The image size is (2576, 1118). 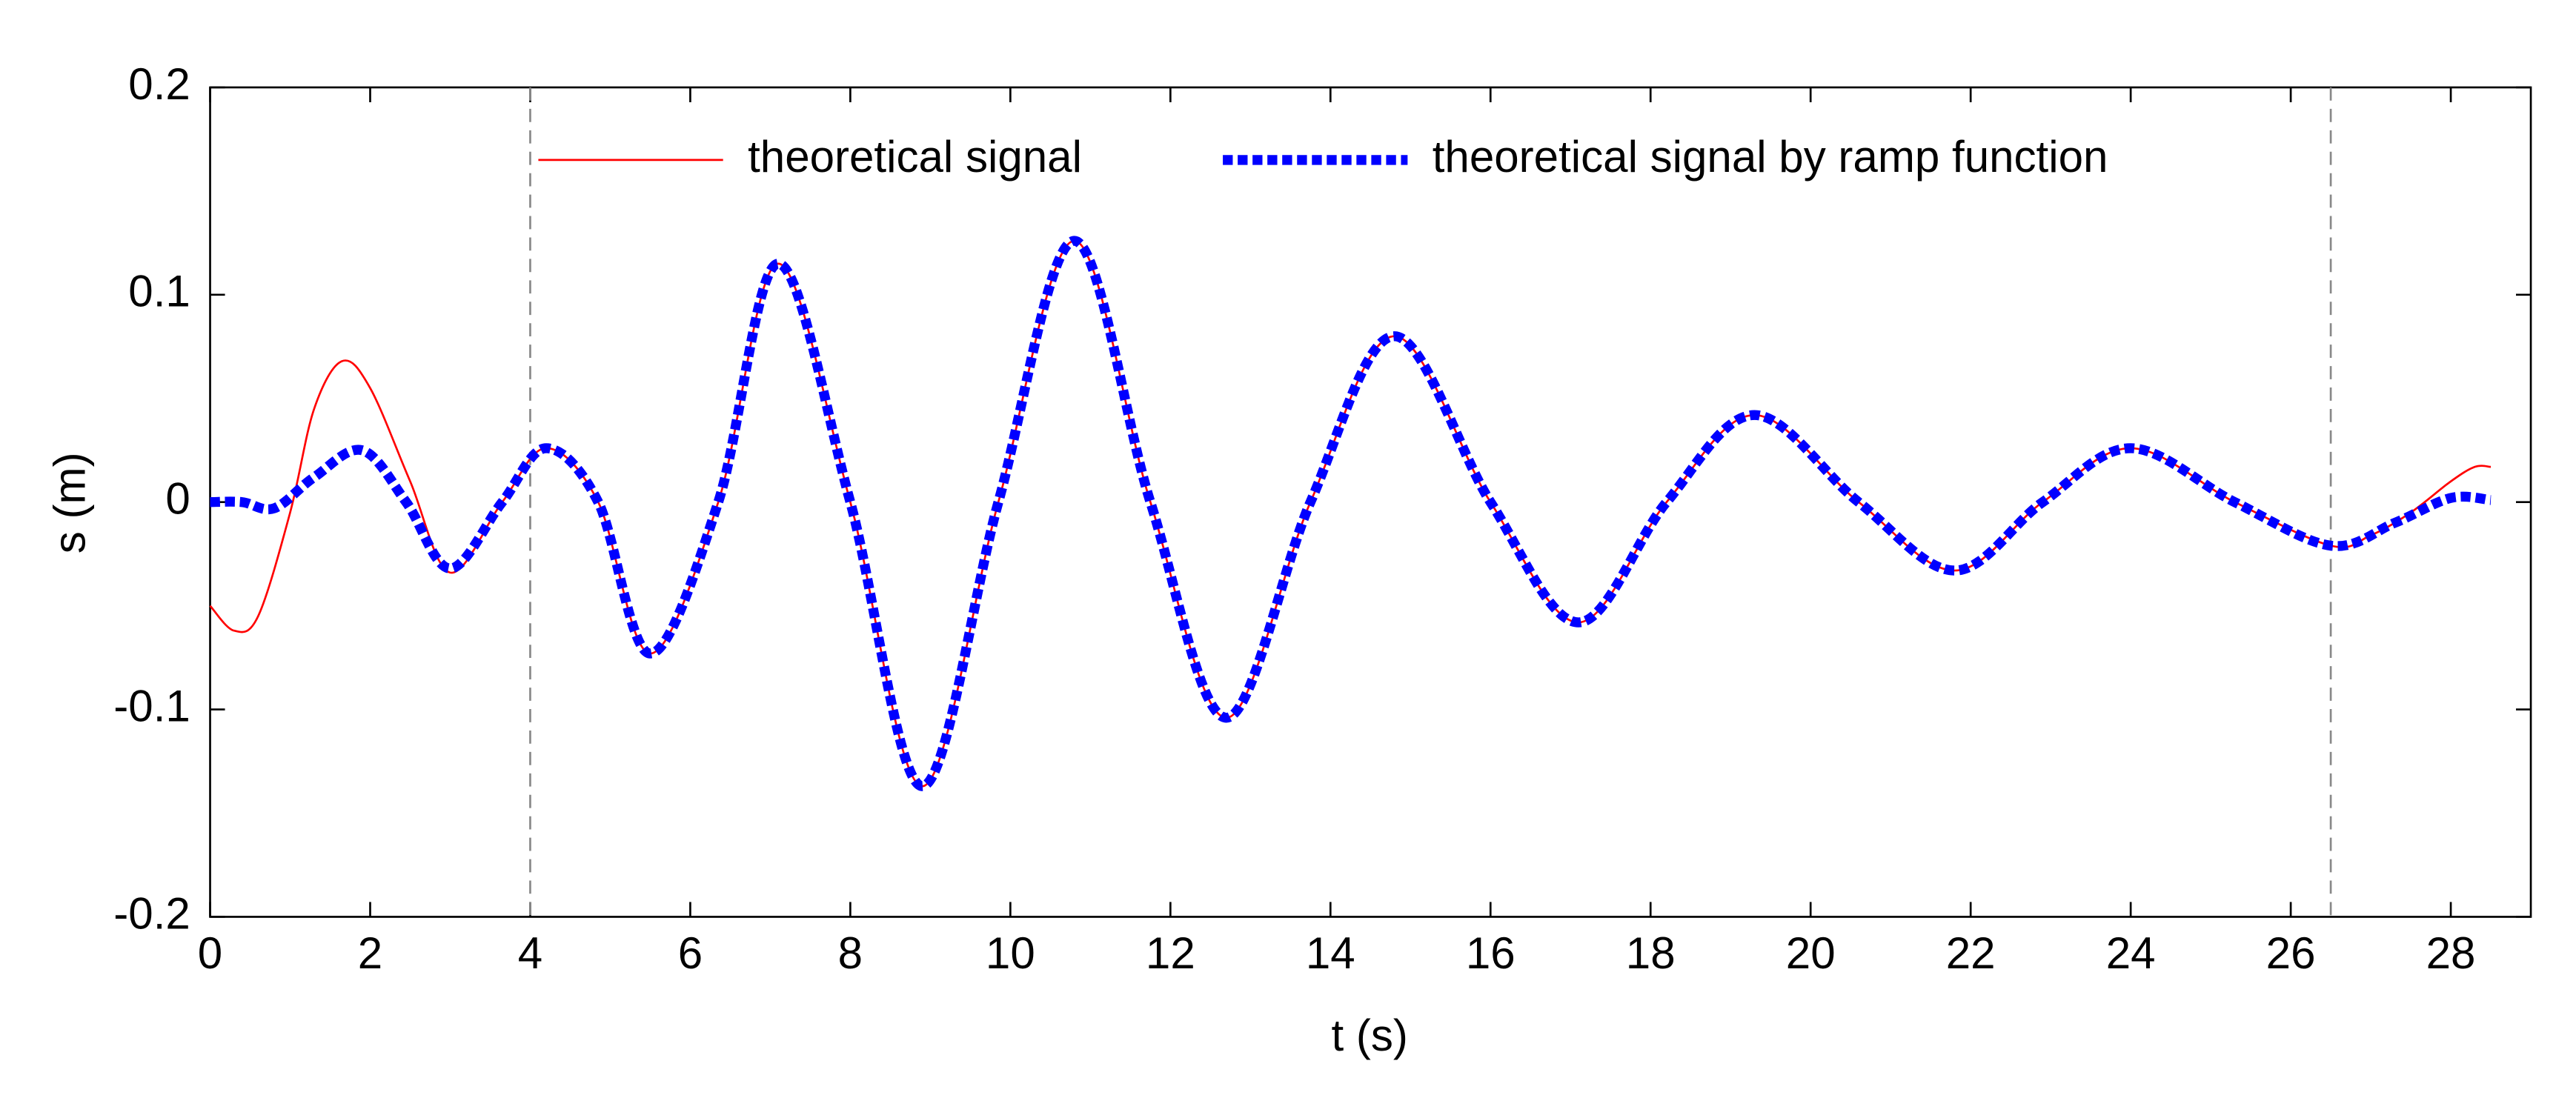 What do you see at coordinates (159, 291) in the screenshot?
I see `y-tick-label: 0.1` at bounding box center [159, 291].